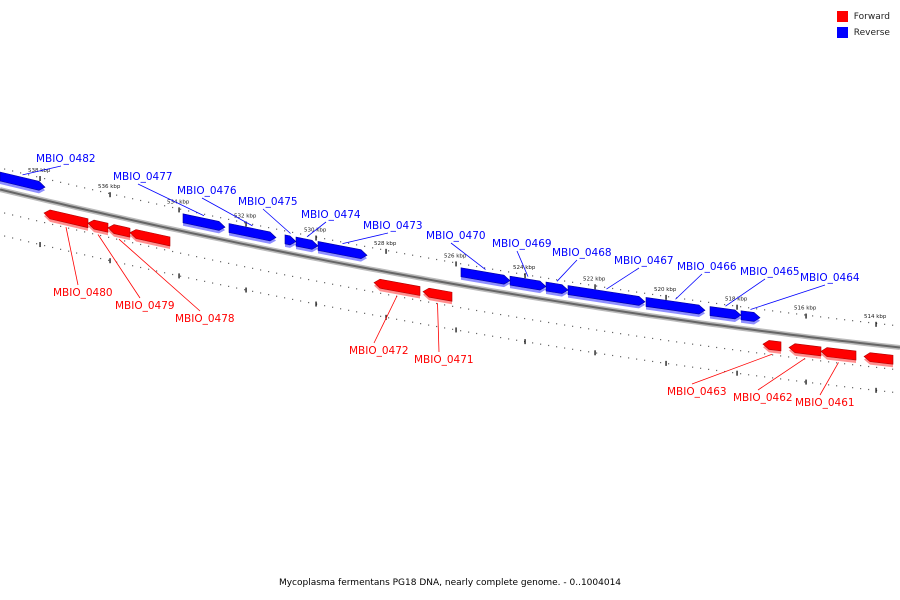 The height and width of the screenshot is (600, 900). I want to click on tick-514-kbp: 514 kbp, so click(875, 353).